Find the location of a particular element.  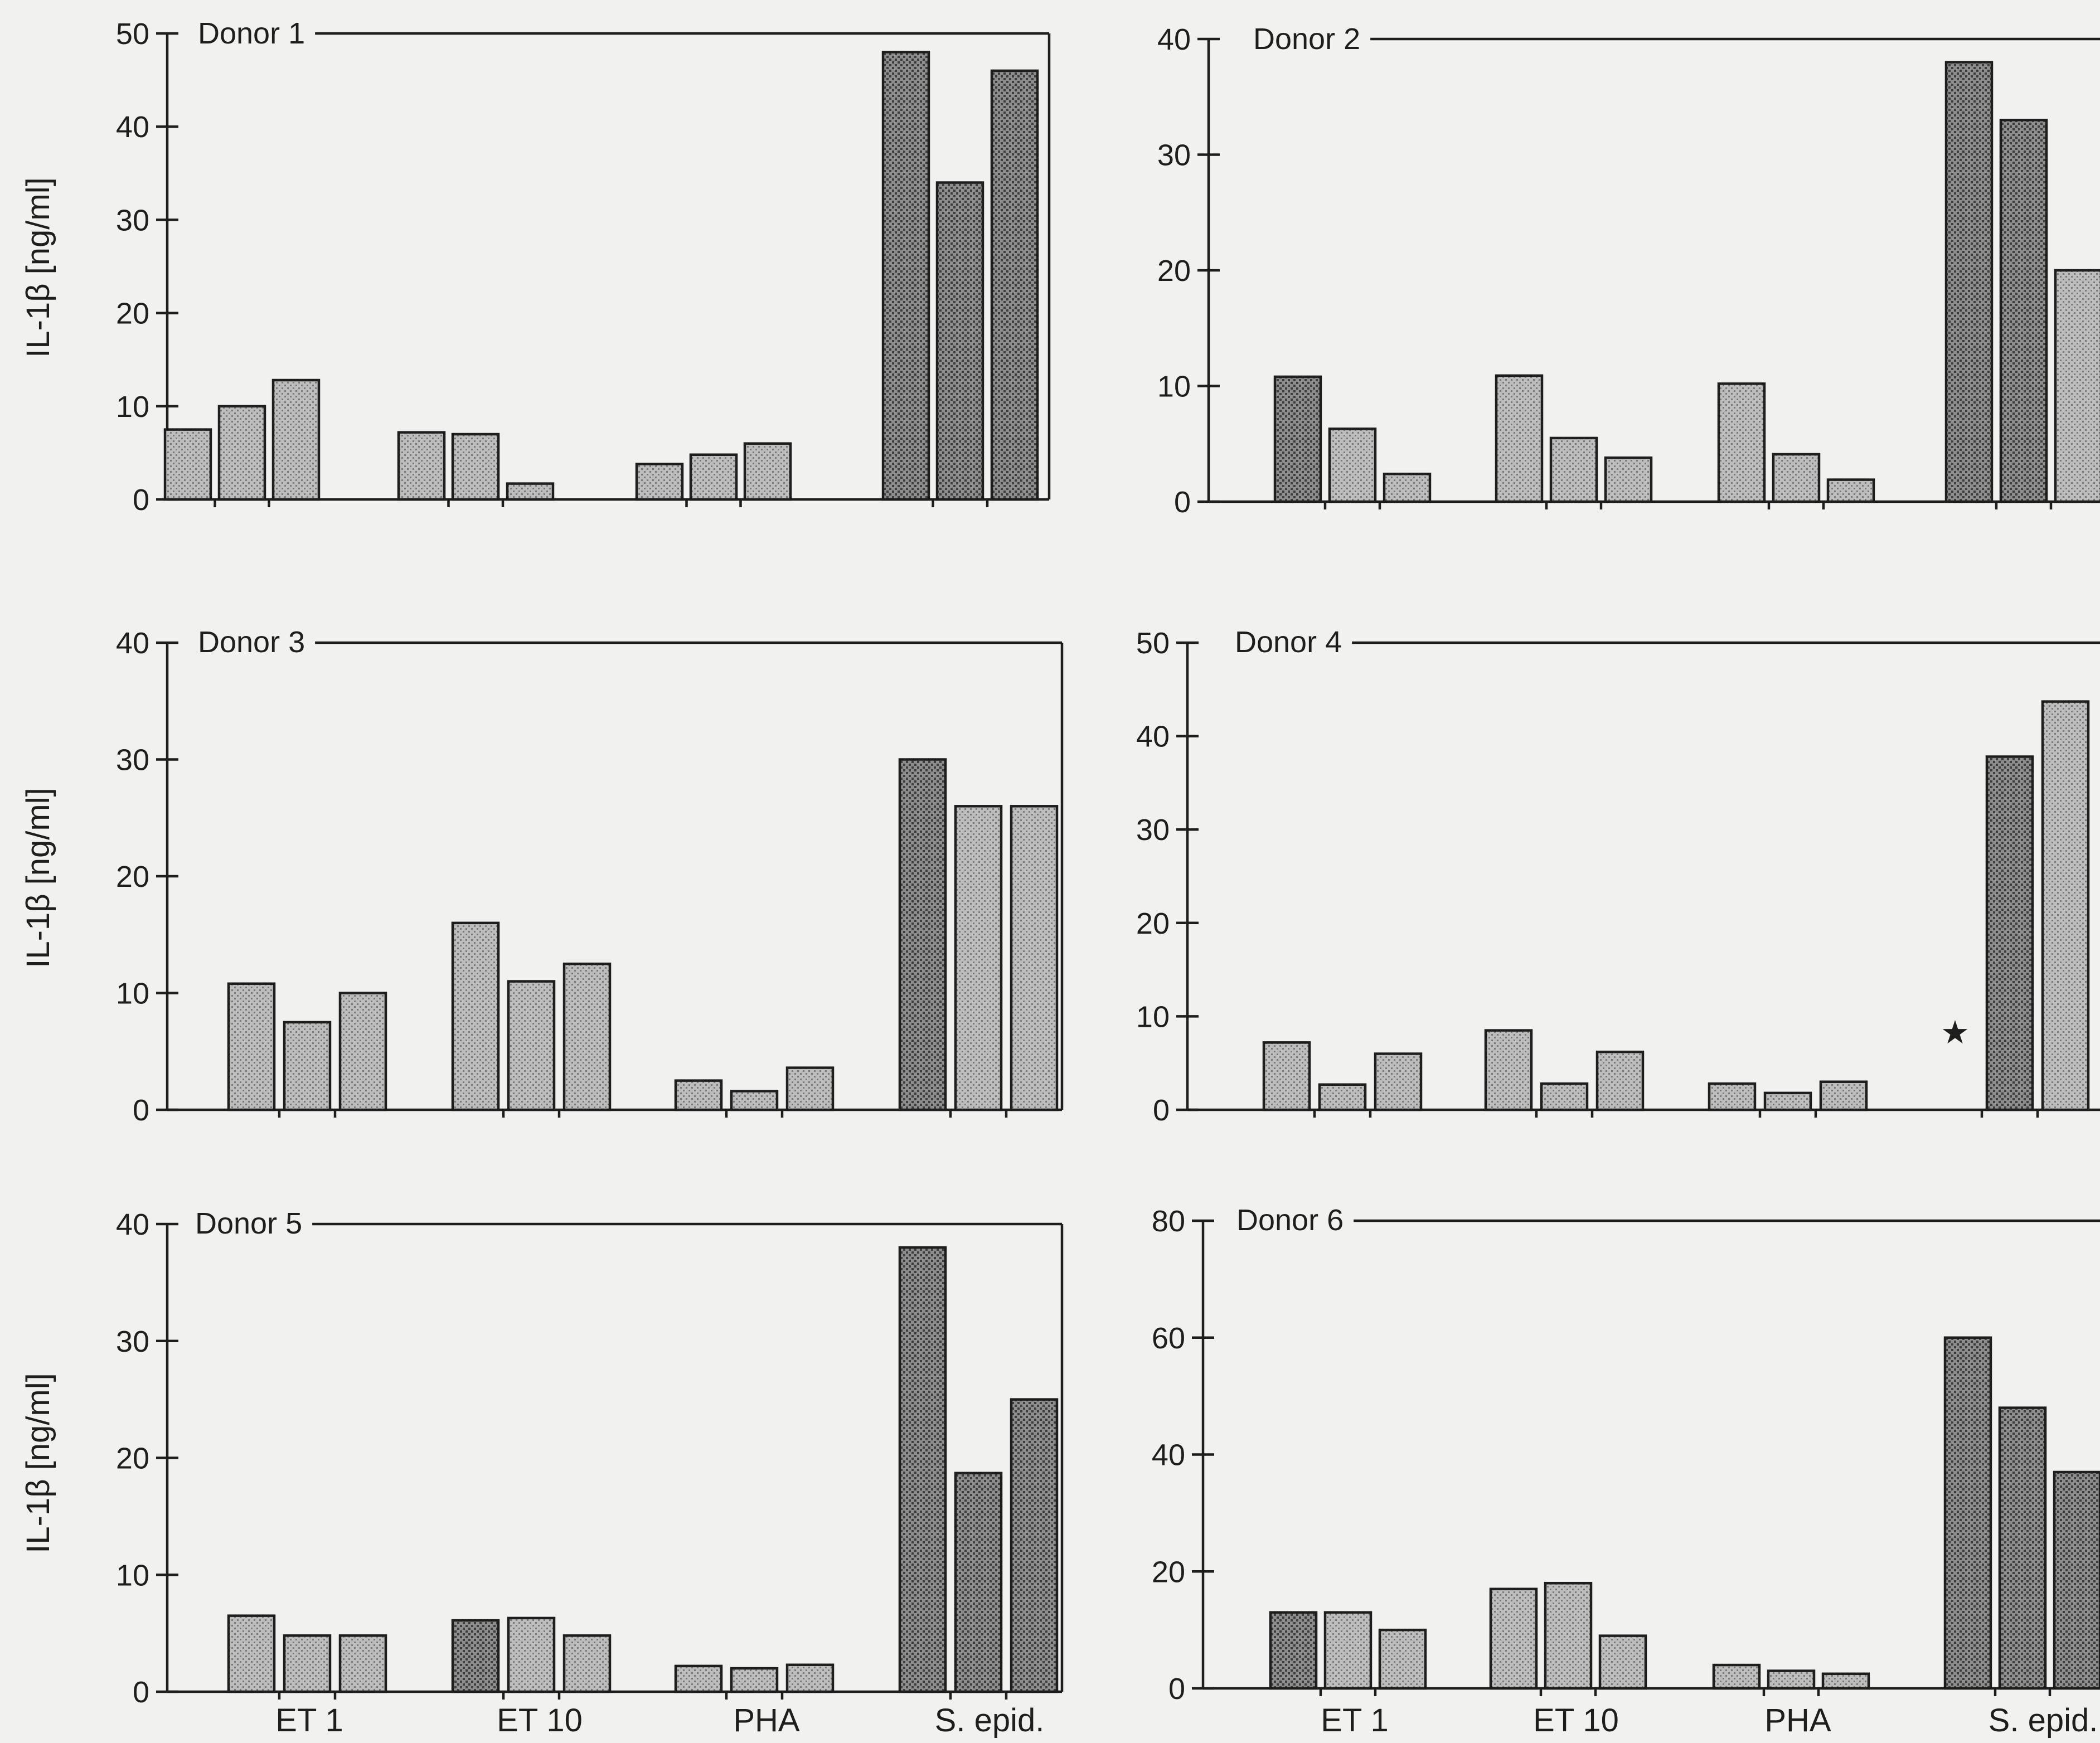

panel-title: Donor 6 is located at coordinates (1290, 1220).